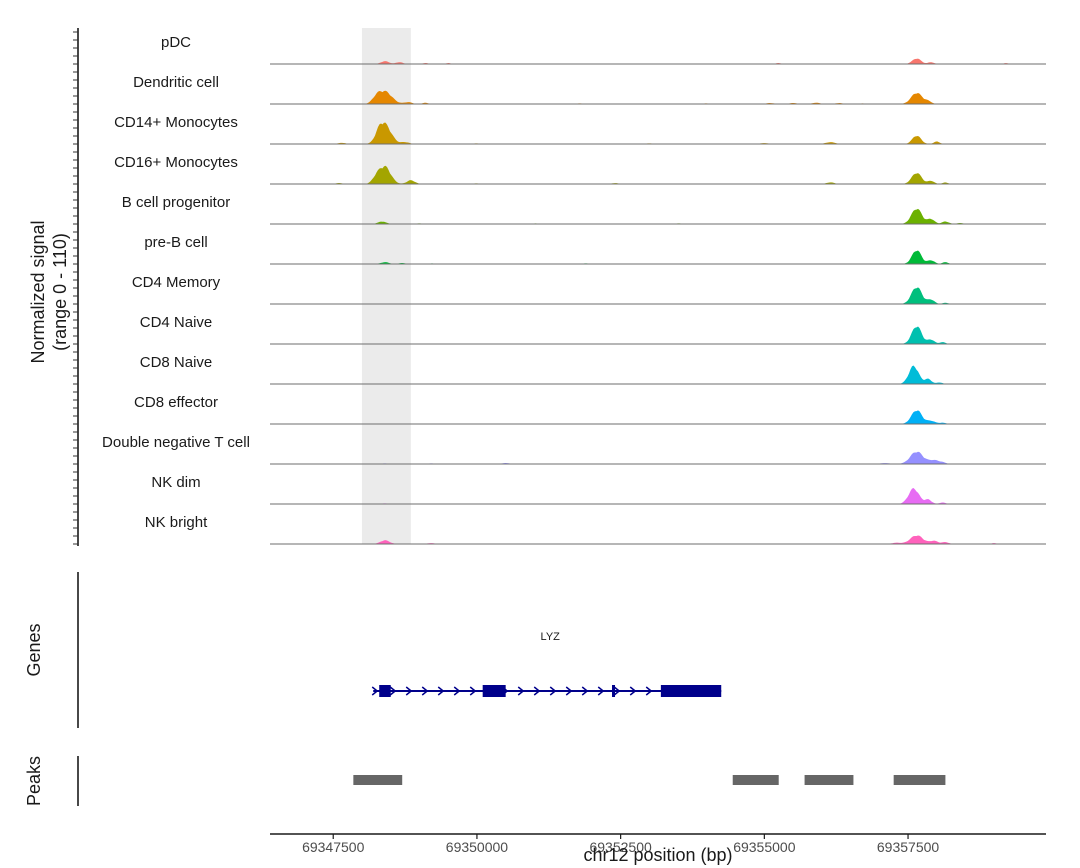 The width and height of the screenshot is (1080, 868). I want to click on peak-regions, so click(649, 780).